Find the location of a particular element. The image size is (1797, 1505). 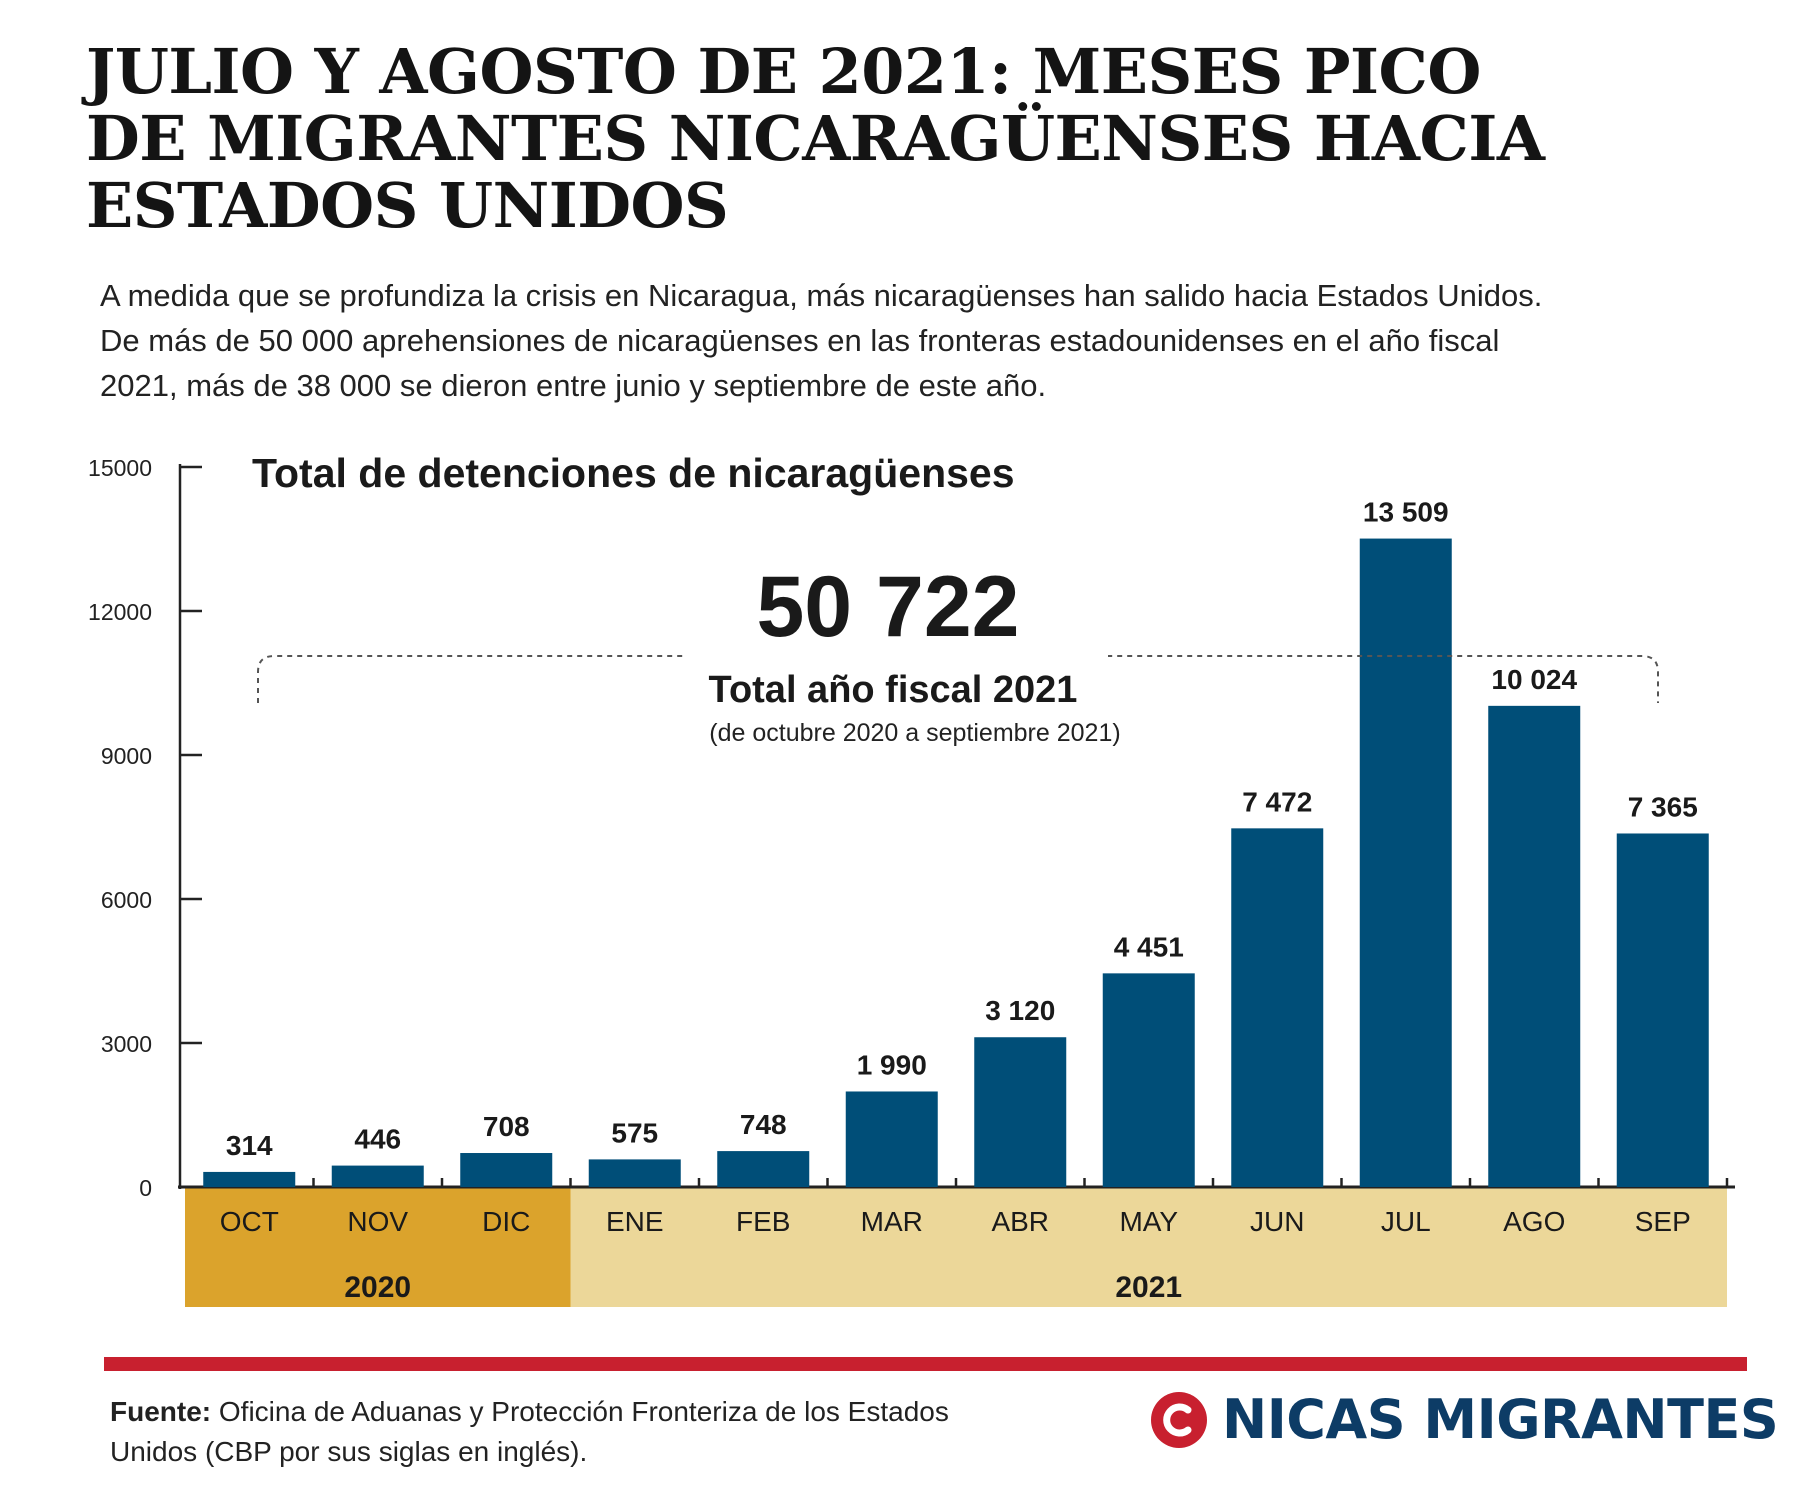

bar-value-label: 13 509 is located at coordinates (1406, 512).